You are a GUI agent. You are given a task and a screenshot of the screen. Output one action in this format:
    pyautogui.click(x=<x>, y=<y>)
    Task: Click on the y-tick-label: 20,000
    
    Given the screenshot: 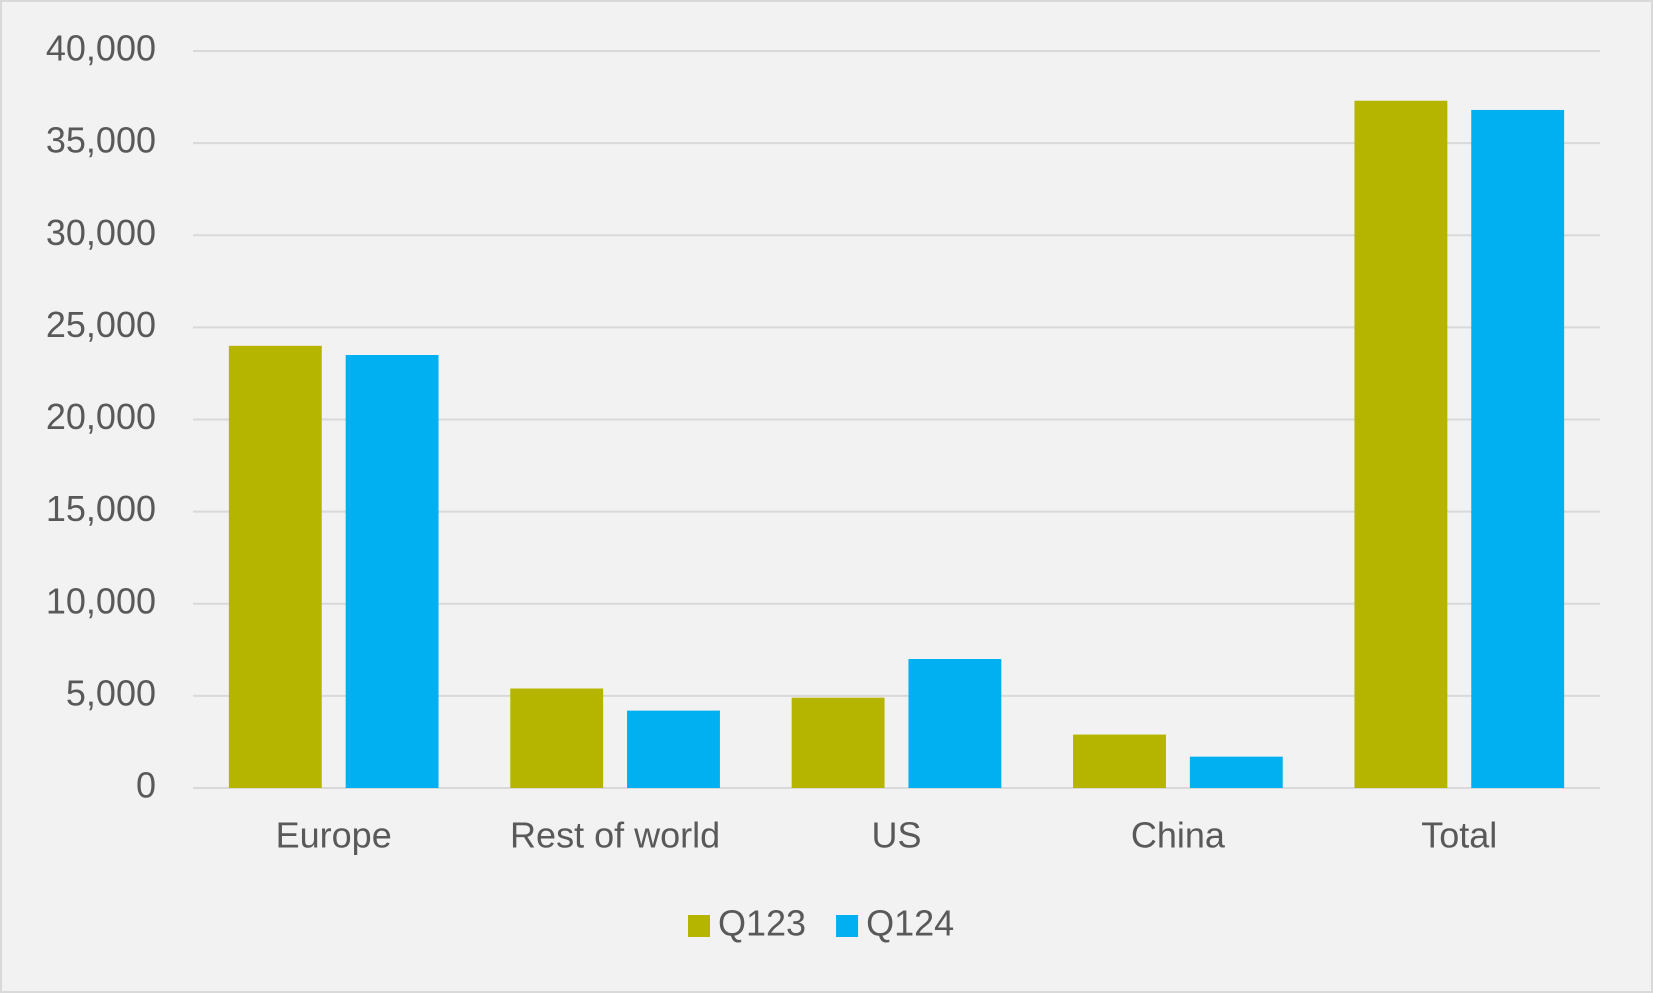 What is the action you would take?
    pyautogui.click(x=101, y=416)
    